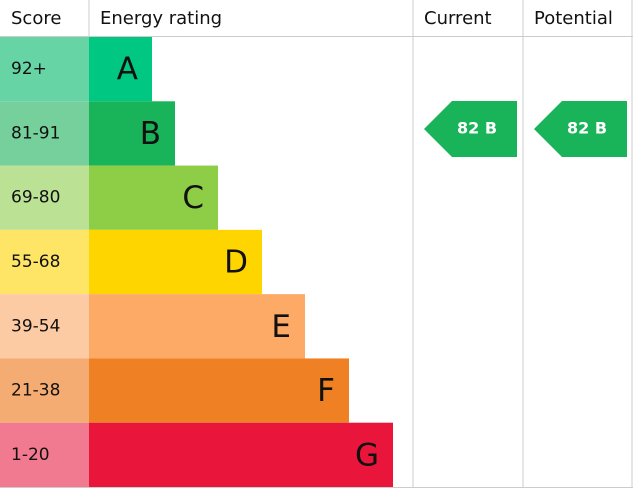  I want to click on band-letter: D, so click(236, 263).